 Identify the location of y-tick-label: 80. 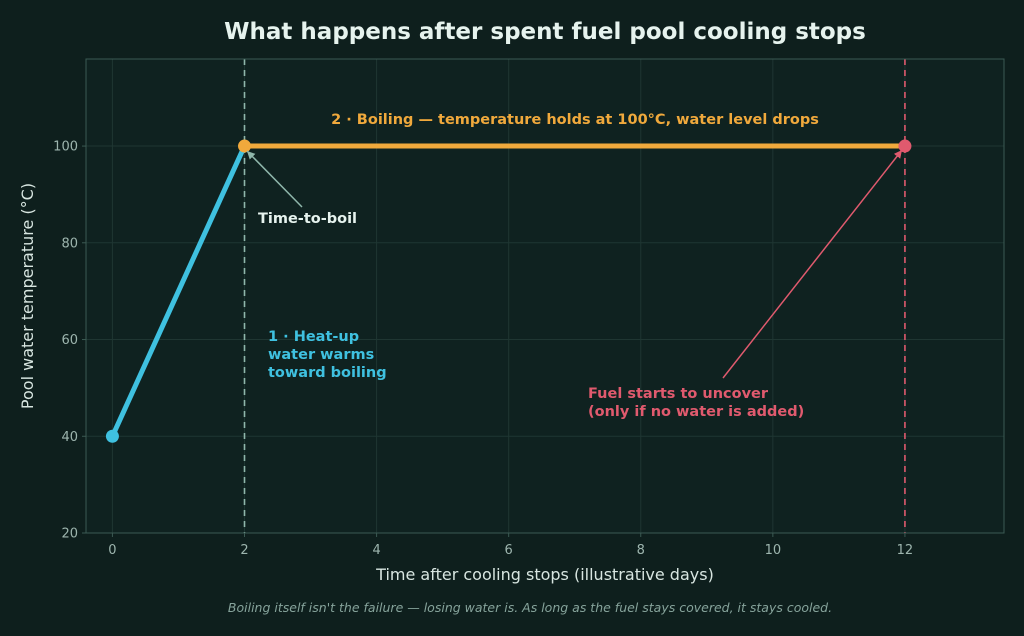
(69, 243).